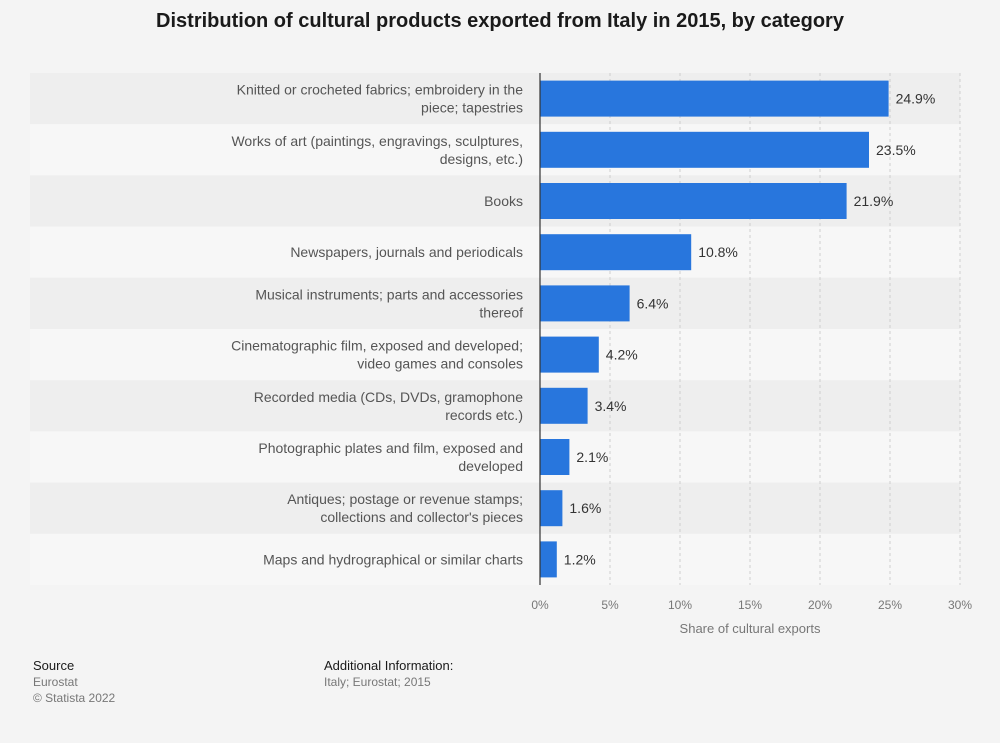 Image resolution: width=1000 pixels, height=743 pixels. What do you see at coordinates (592, 457) in the screenshot?
I see `data-label: 2.1%` at bounding box center [592, 457].